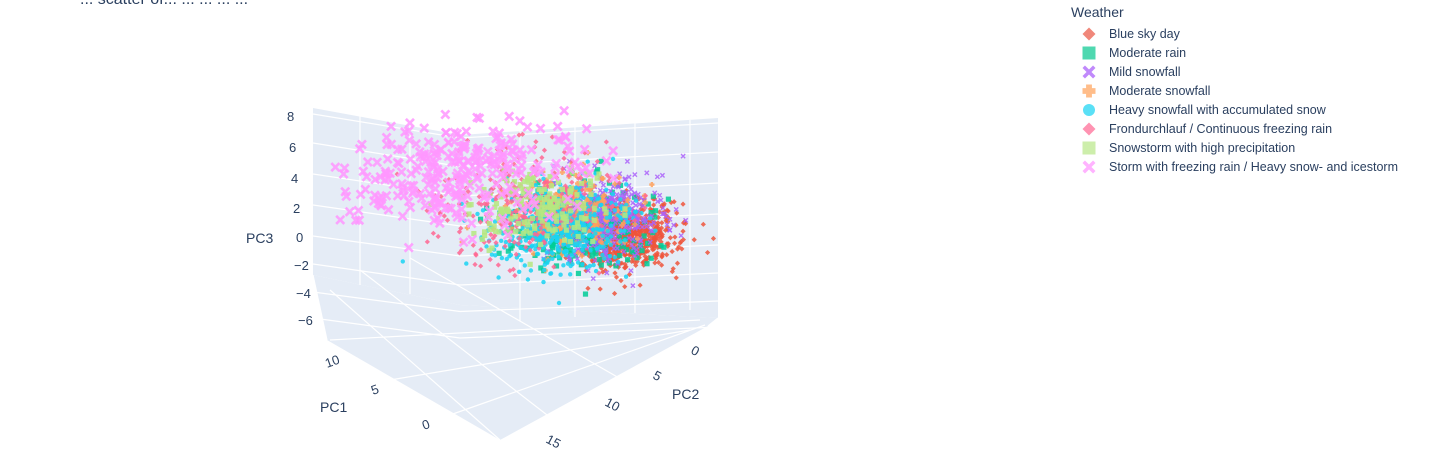 This screenshot has height=450, width=1435. Describe the element at coordinates (1234, 90) in the screenshot. I see `legend-item: Moderate snowfall` at that location.